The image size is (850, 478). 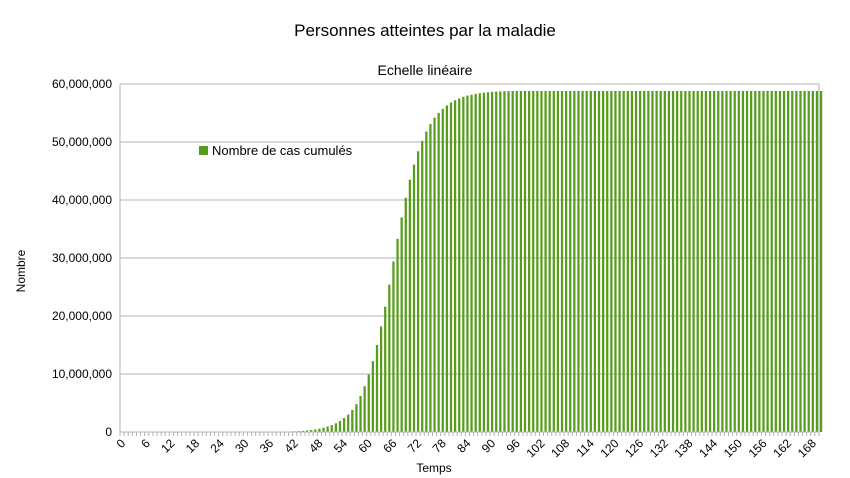 What do you see at coordinates (585, 448) in the screenshot?
I see `x-tick-label: 114` at bounding box center [585, 448].